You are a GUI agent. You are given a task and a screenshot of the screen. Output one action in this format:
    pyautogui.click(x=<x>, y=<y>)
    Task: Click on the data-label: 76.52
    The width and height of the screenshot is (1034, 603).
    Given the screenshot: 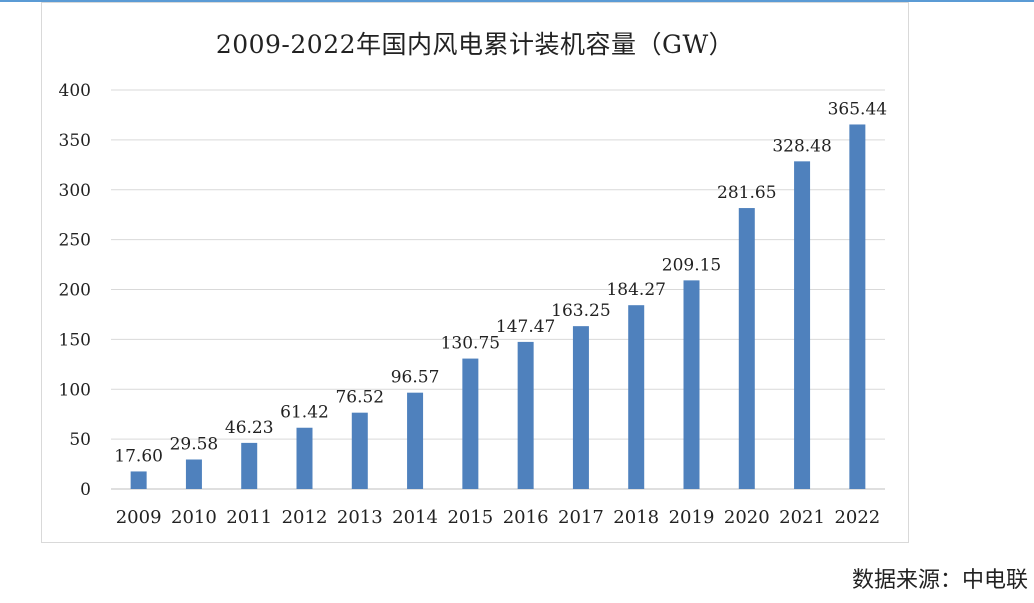 What is the action you would take?
    pyautogui.click(x=359, y=398)
    